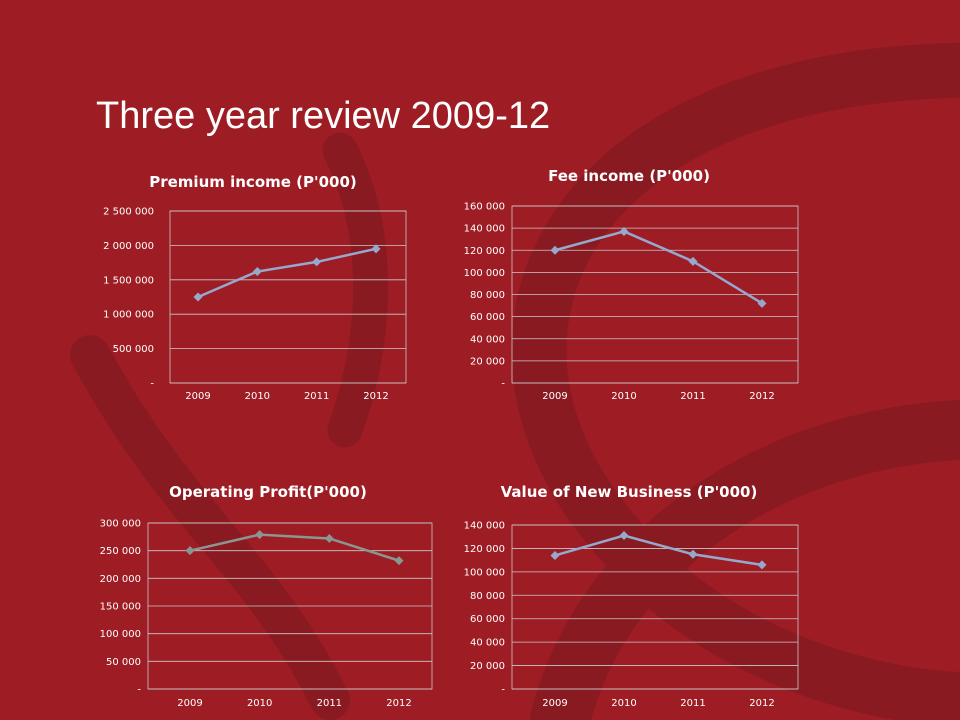 This screenshot has height=720, width=960. Describe the element at coordinates (268, 492) in the screenshot. I see `chart-title: Operating Profit(P'000)` at that location.